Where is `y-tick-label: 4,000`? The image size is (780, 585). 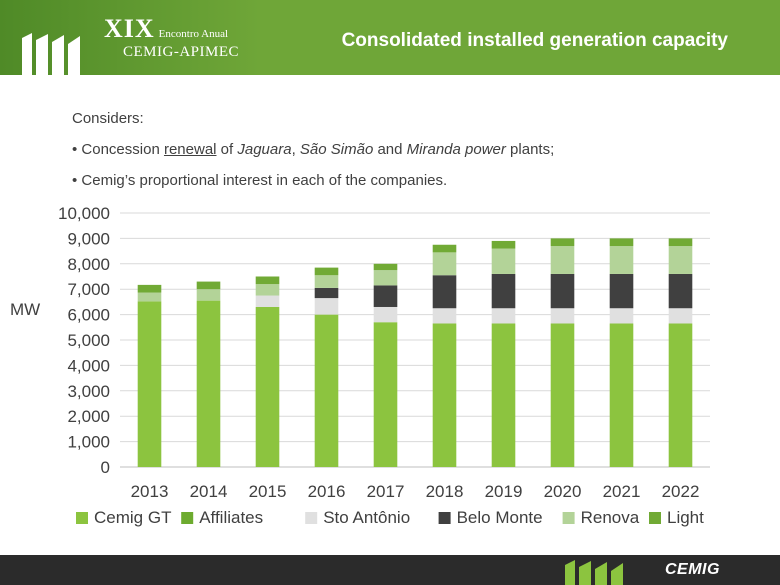 y-tick-label: 4,000 is located at coordinates (88, 365).